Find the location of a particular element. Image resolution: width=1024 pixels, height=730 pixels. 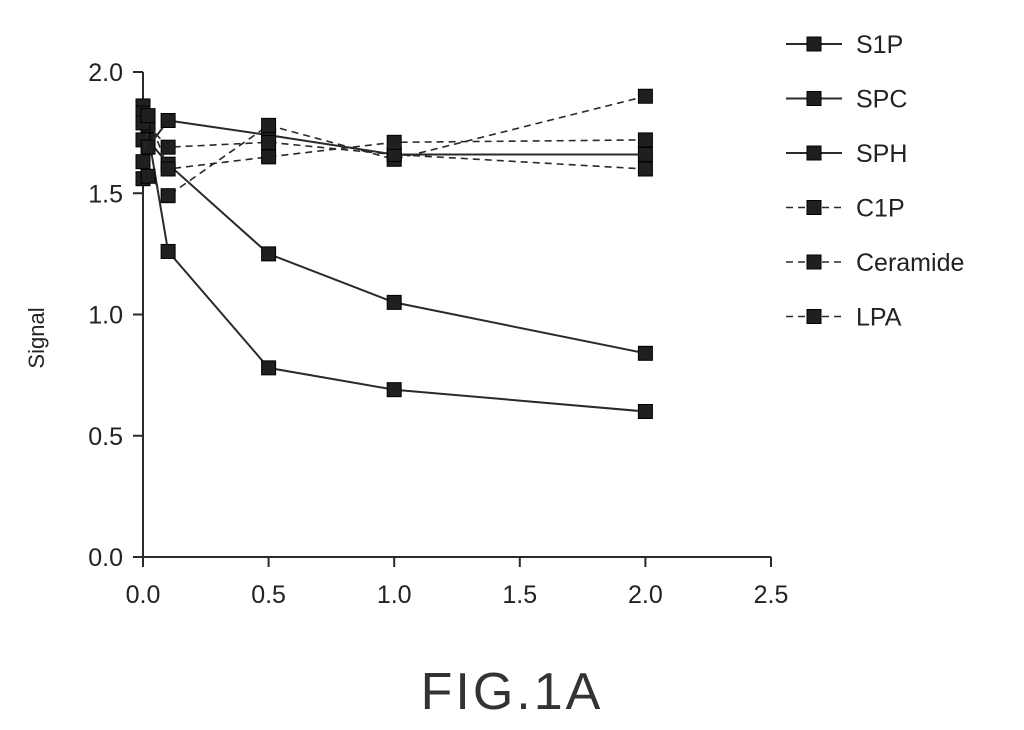

x-tick-label: 0.5 is located at coordinates (268, 595).